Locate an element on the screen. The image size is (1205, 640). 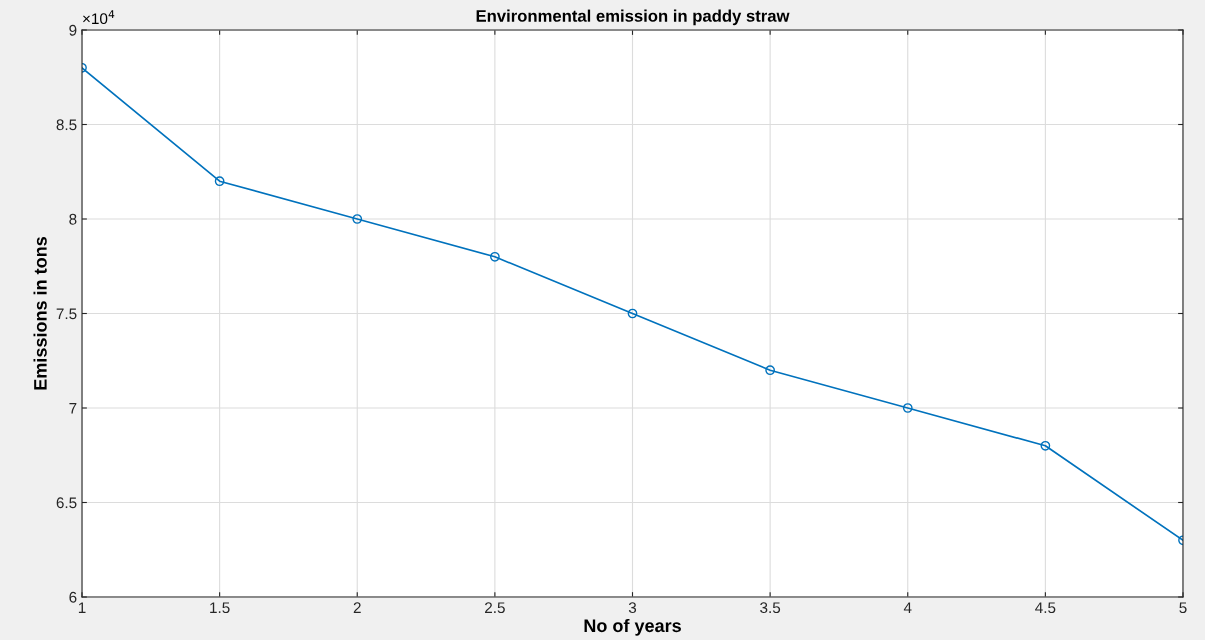
y-tick-label: 9 is located at coordinates (73, 30).